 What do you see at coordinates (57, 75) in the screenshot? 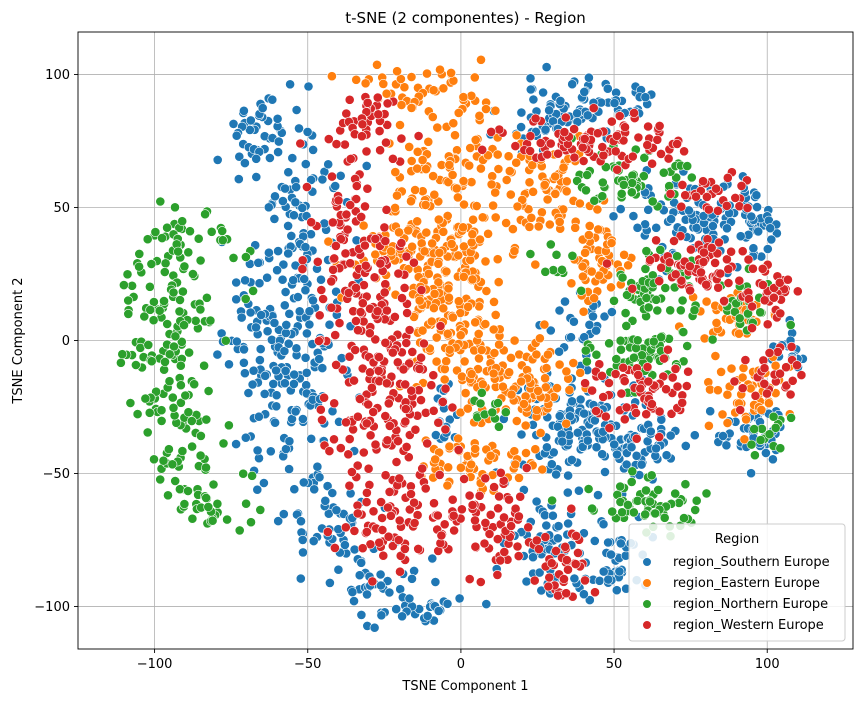
I see `y-tick-label: 100` at bounding box center [57, 75].